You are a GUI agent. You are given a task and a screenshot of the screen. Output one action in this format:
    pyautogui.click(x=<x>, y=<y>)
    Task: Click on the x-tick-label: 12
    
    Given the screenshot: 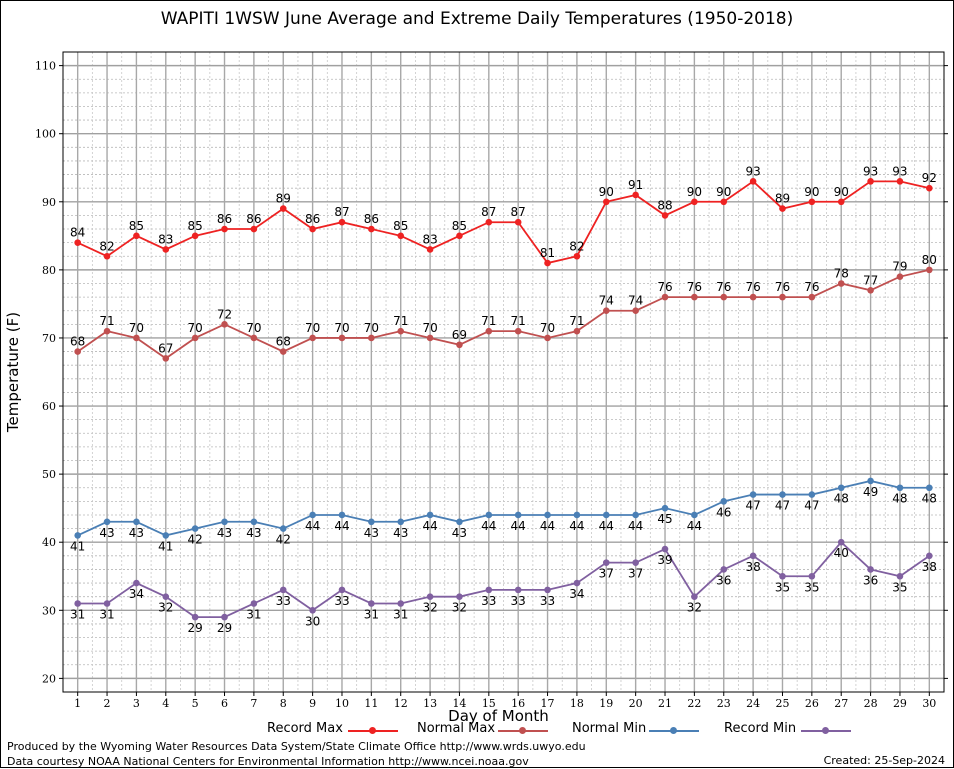 What is the action you would take?
    pyautogui.click(x=401, y=703)
    